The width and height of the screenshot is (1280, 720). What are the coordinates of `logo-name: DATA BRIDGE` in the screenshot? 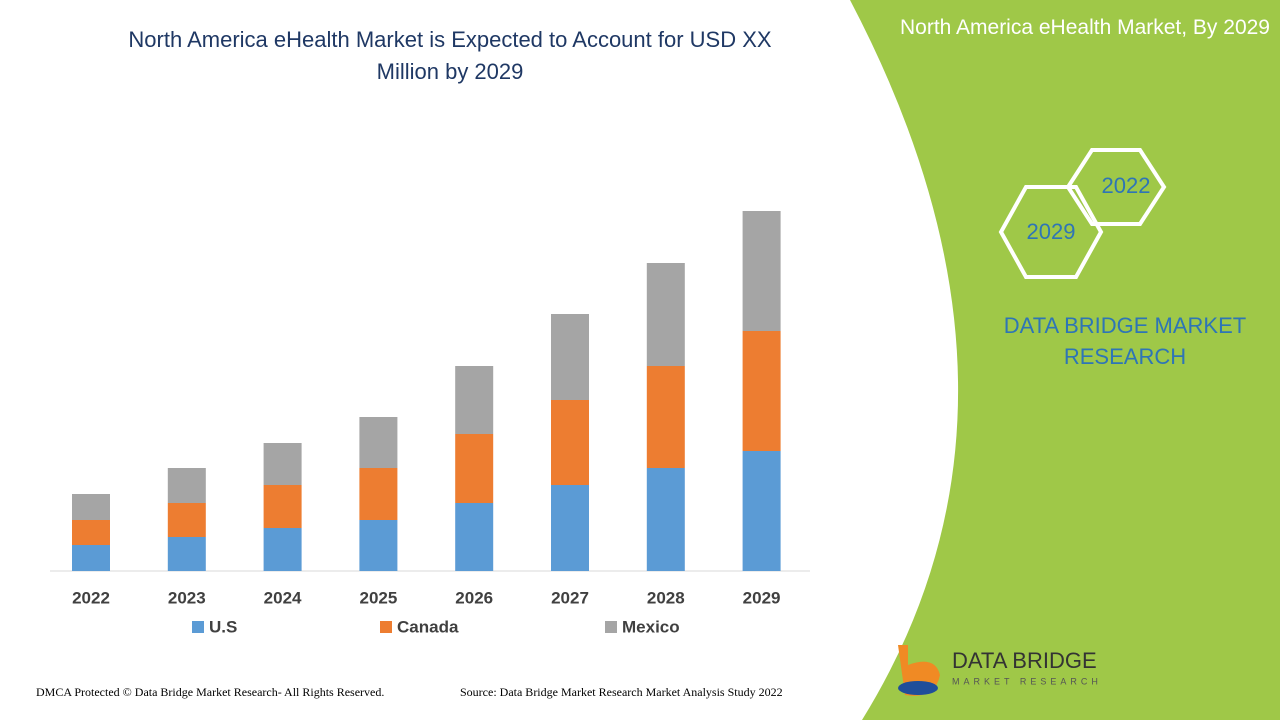 It's located at (1024, 660).